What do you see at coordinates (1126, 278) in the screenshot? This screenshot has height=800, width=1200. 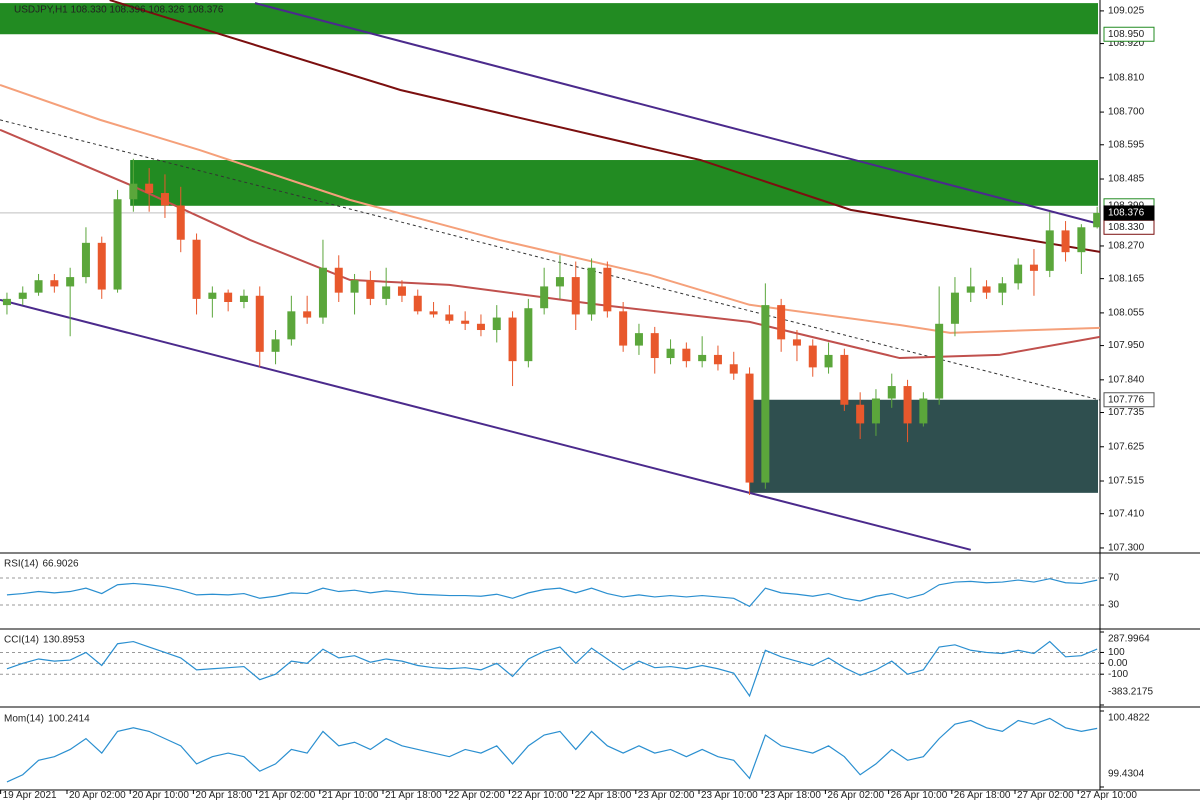 I see `y-tick-label: 108.165` at bounding box center [1126, 278].